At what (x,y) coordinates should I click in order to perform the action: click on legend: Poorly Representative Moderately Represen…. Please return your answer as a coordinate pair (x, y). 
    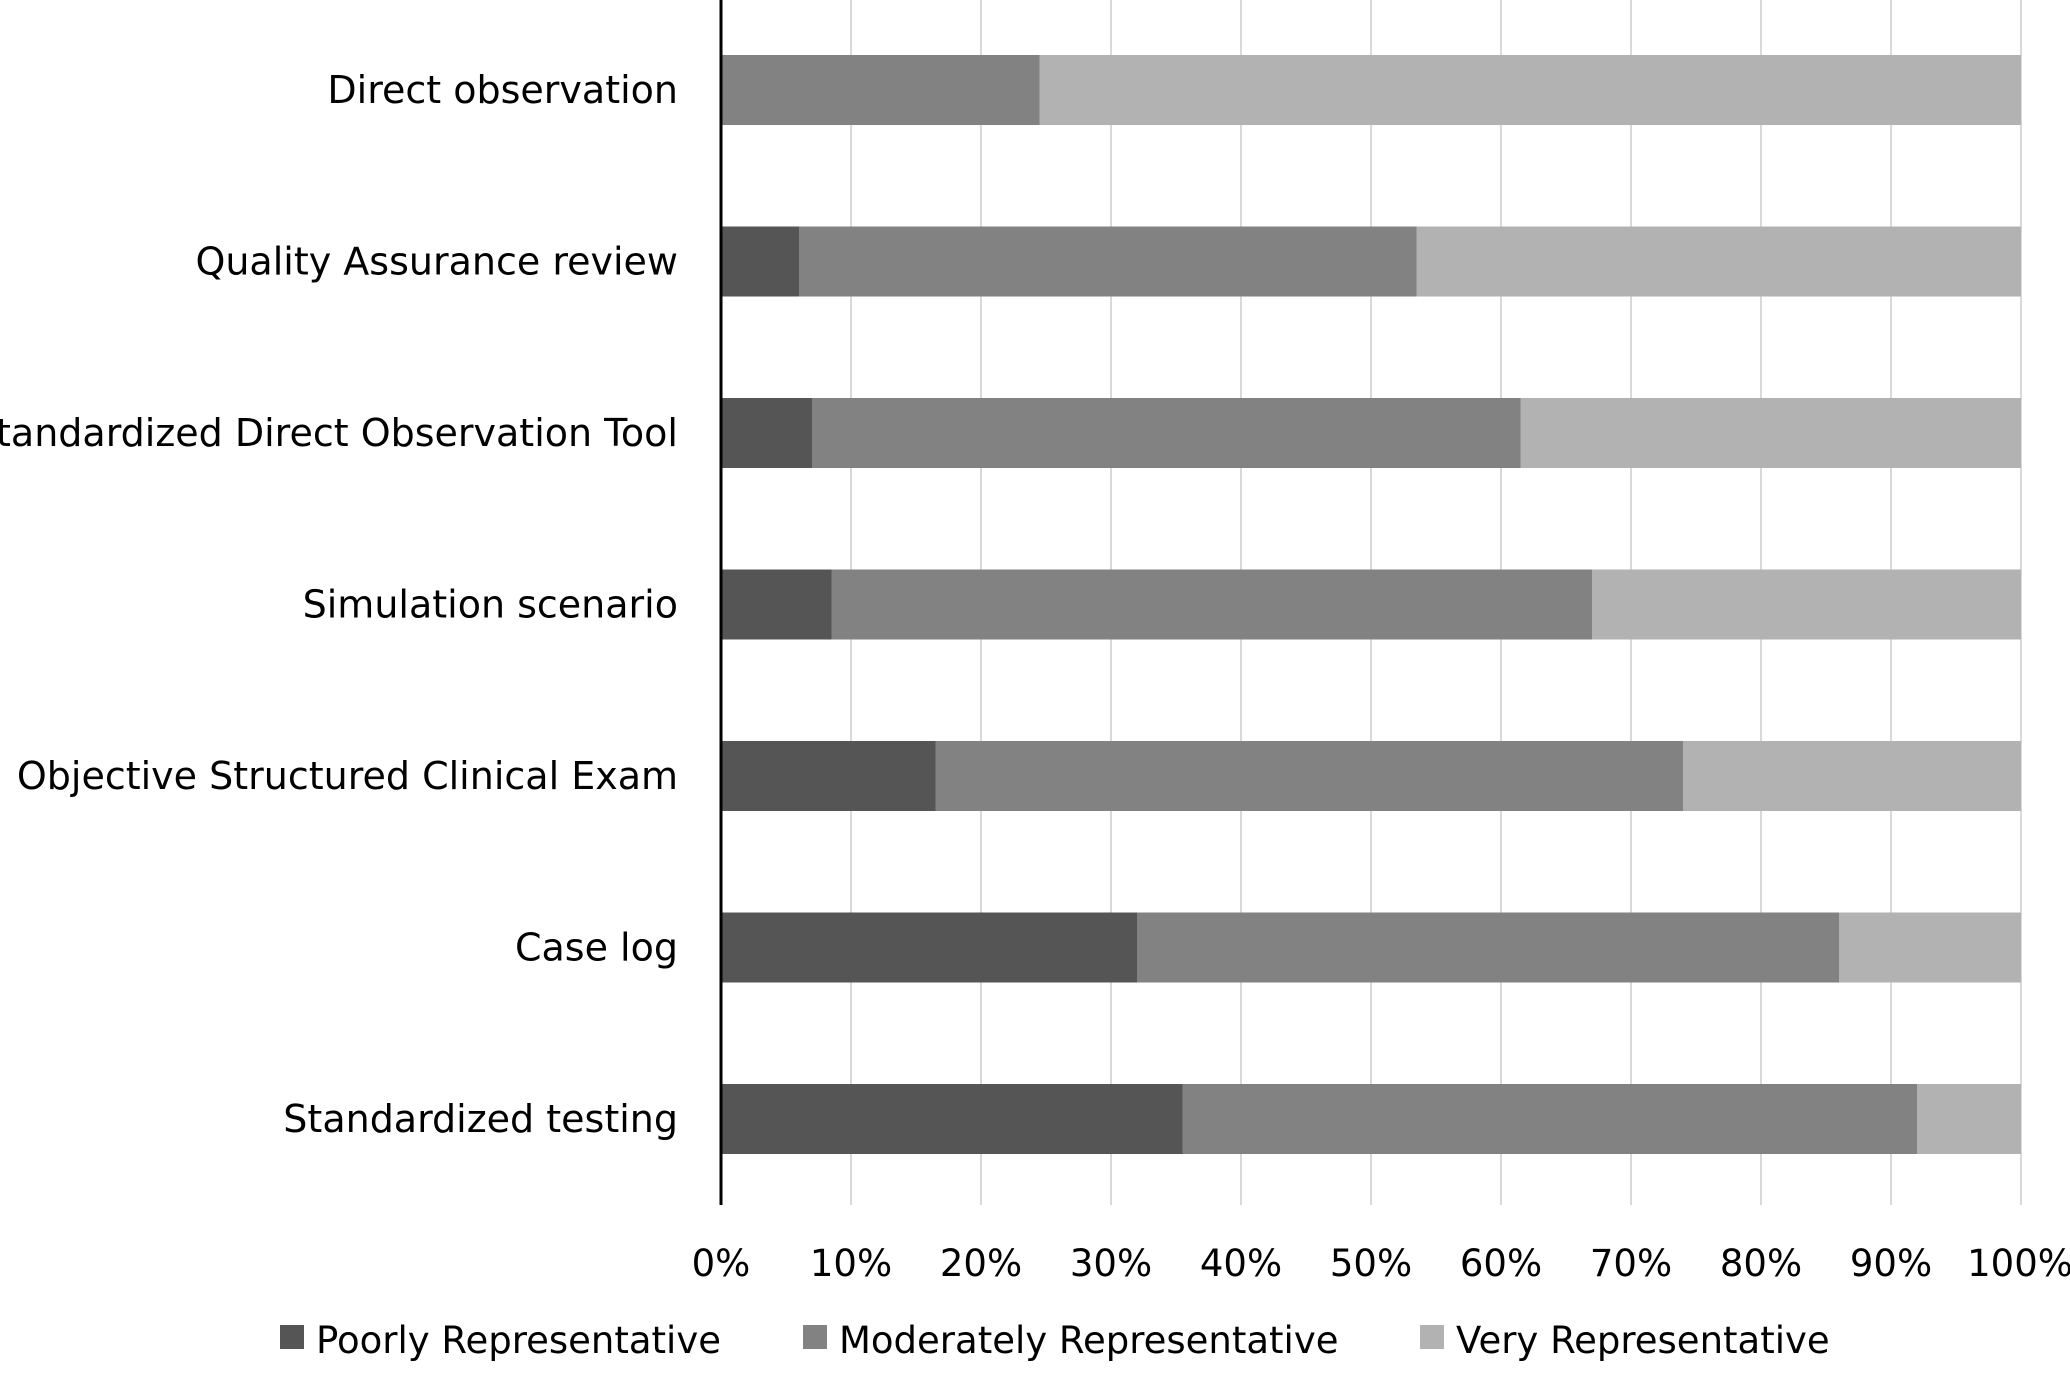
    Looking at the image, I should click on (1055, 1340).